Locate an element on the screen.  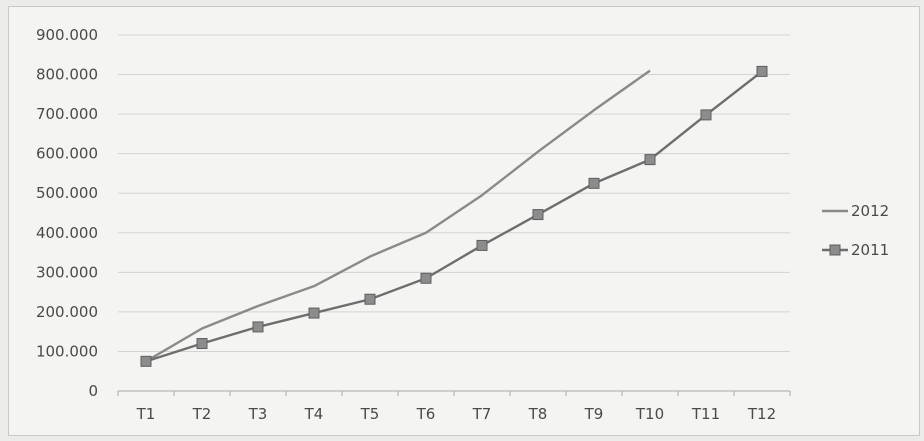
y-tick-label: 700.000 is located at coordinates (67, 114).